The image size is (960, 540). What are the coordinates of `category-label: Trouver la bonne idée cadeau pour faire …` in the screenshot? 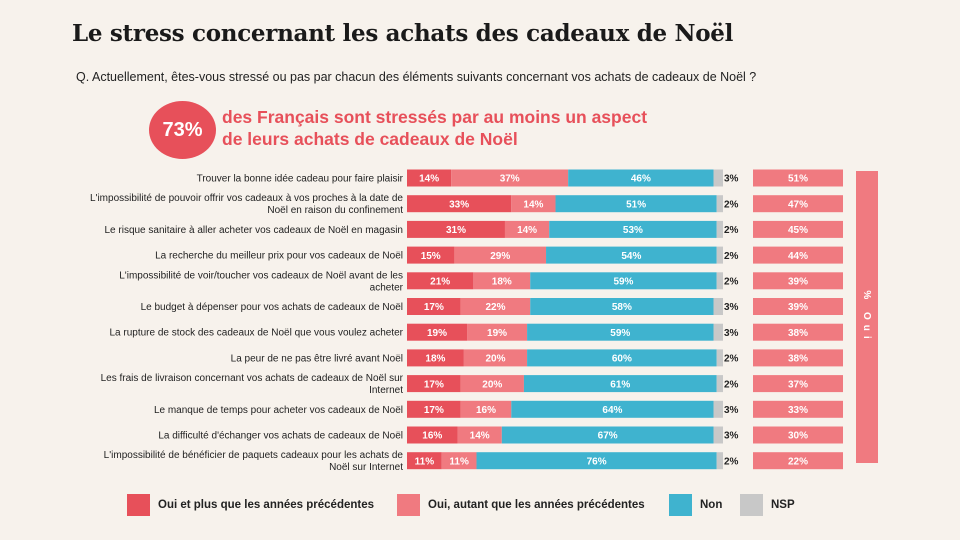 It's located at (300, 179).